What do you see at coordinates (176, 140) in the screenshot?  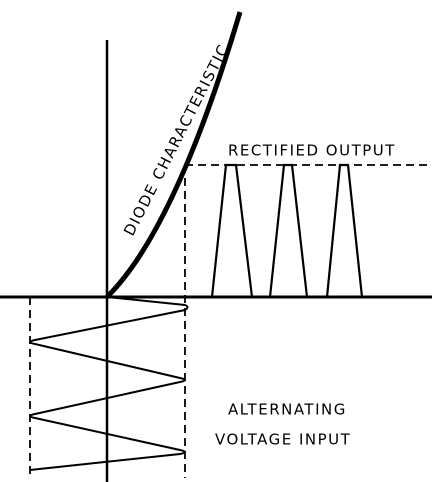 I see `curve-label: DIODE CHARACTERISTIC` at bounding box center [176, 140].